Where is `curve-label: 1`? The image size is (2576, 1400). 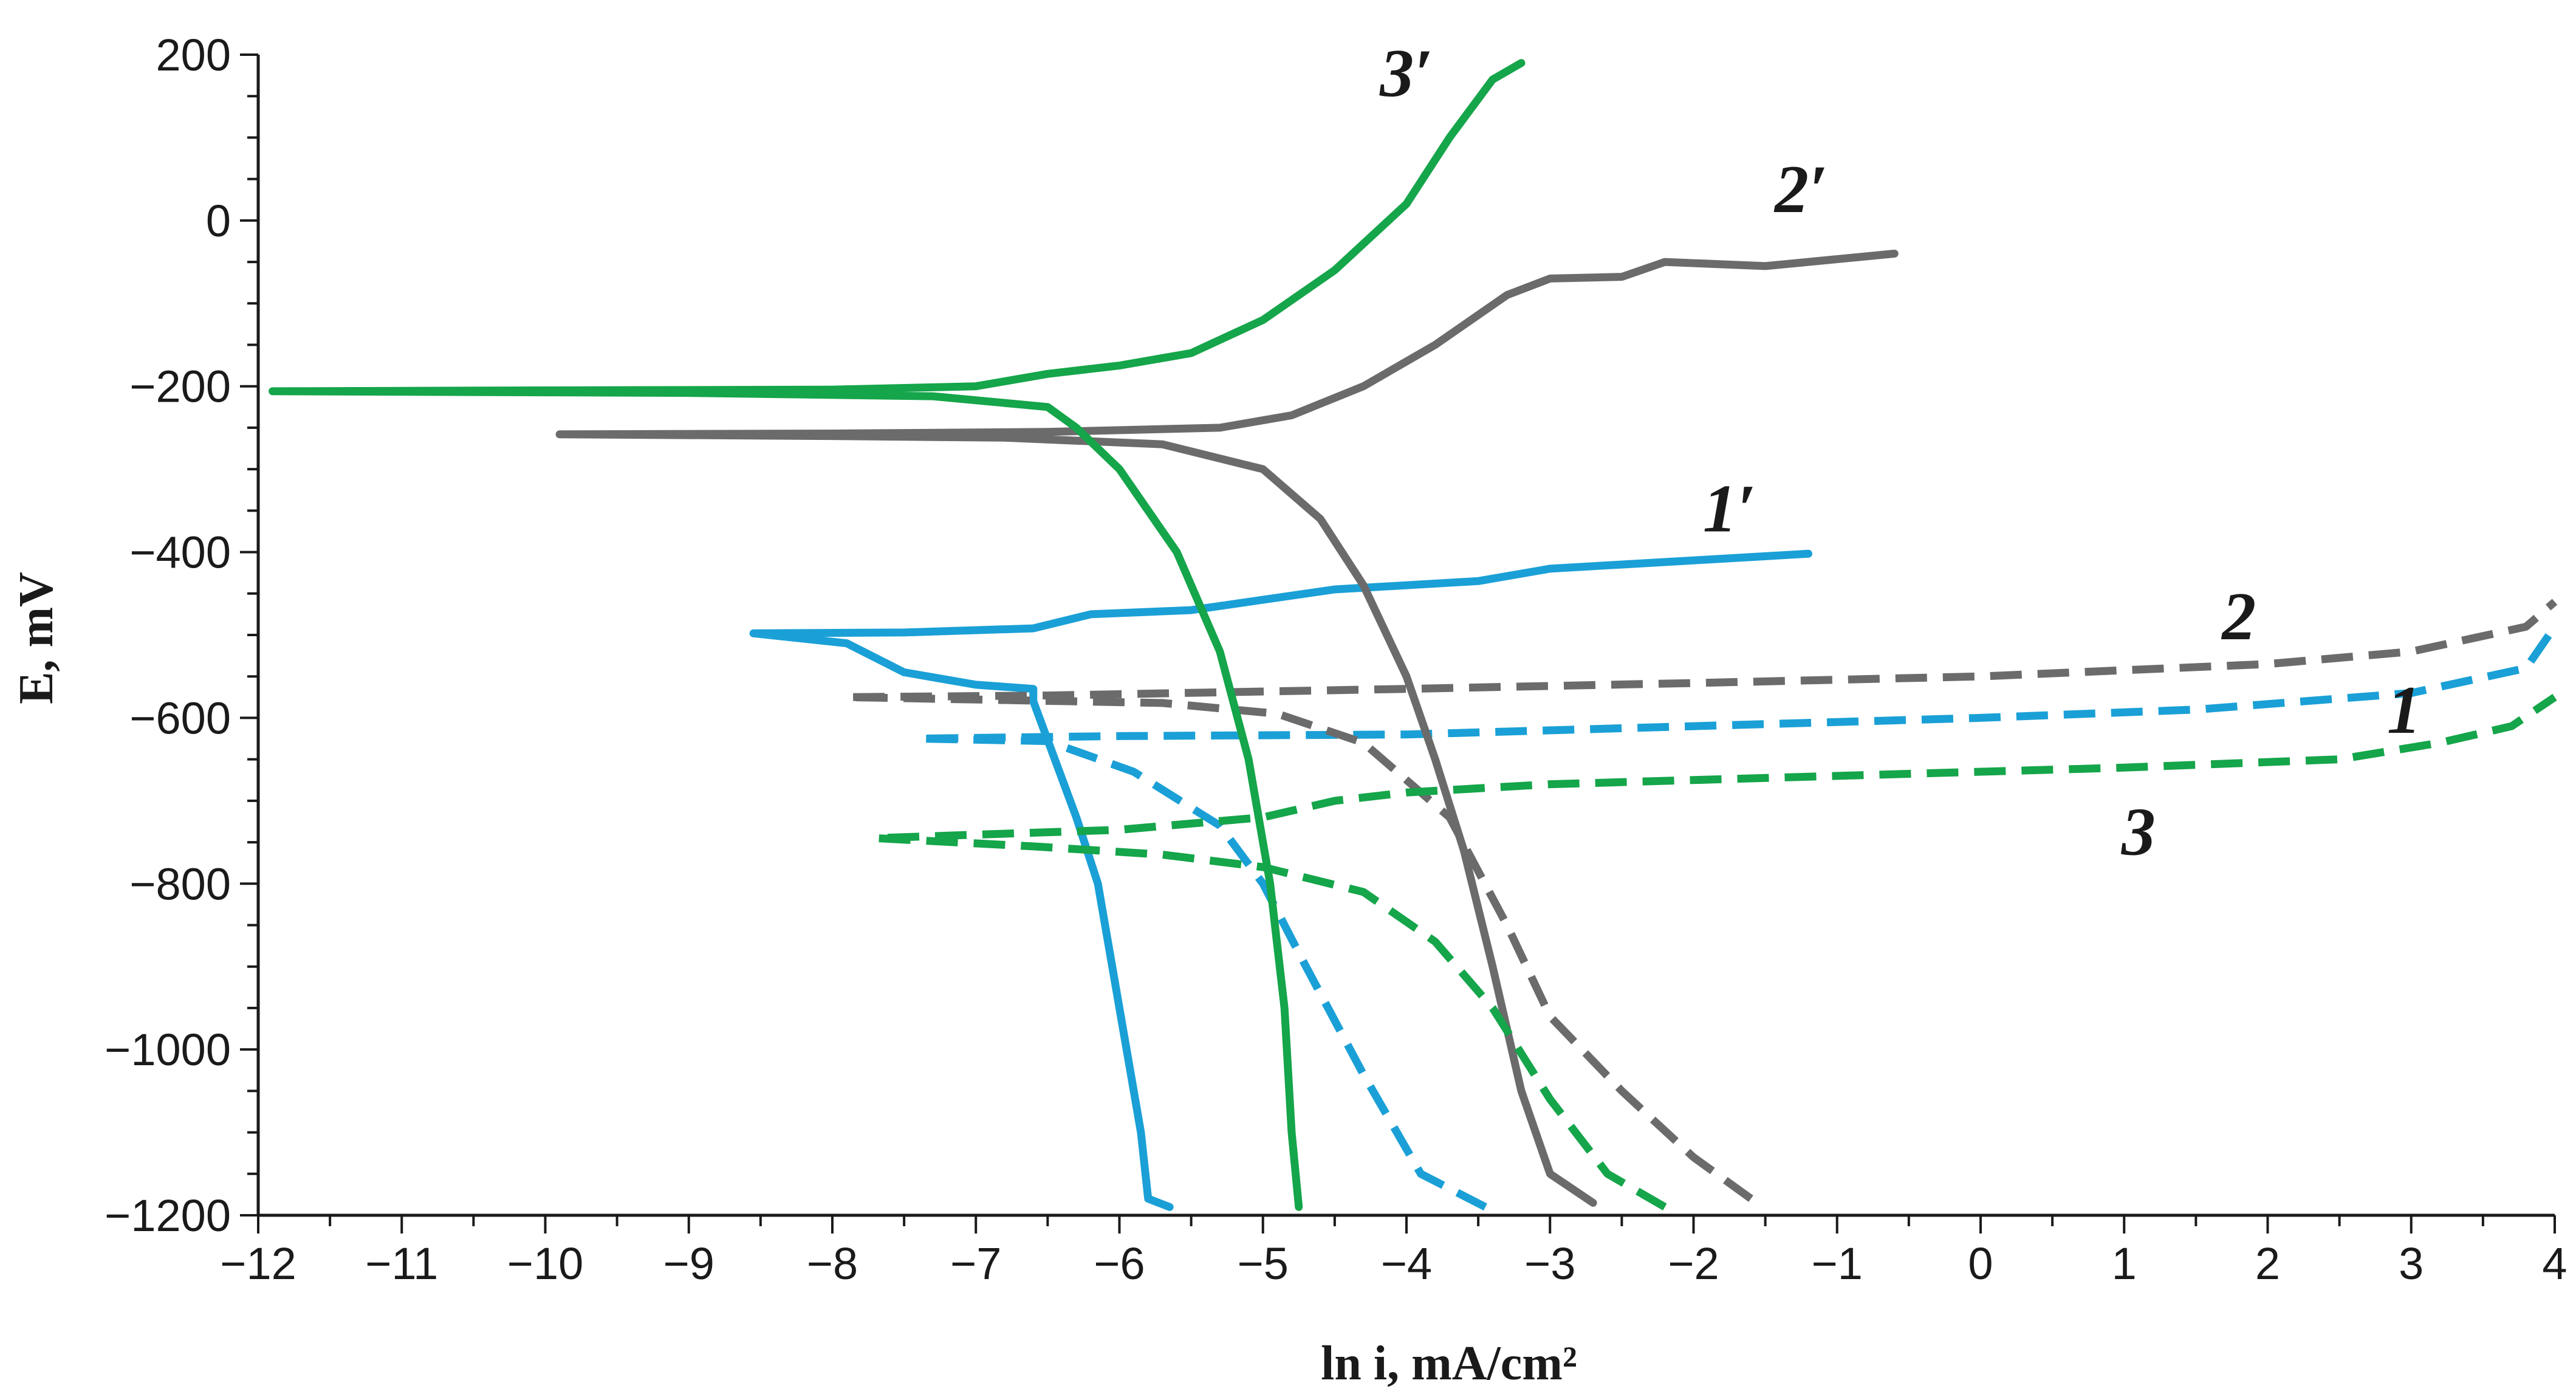
curve-label: 1 is located at coordinates (2404, 710).